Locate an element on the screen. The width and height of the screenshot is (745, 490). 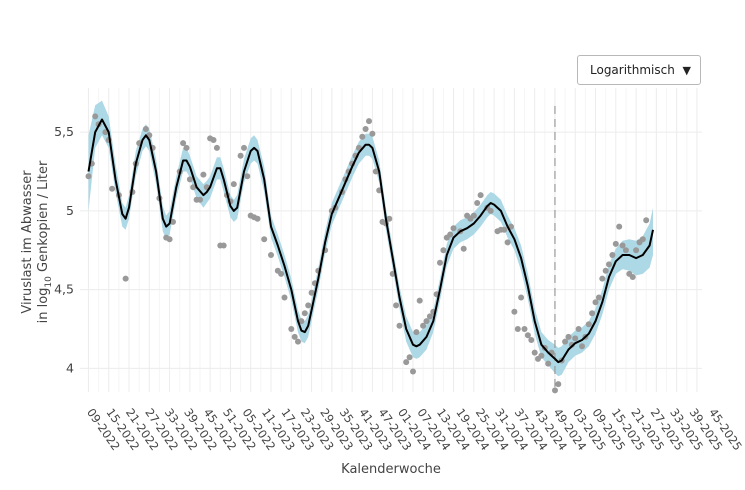
scale-dropdown-value: Logarithmisch is located at coordinates (632, 70).